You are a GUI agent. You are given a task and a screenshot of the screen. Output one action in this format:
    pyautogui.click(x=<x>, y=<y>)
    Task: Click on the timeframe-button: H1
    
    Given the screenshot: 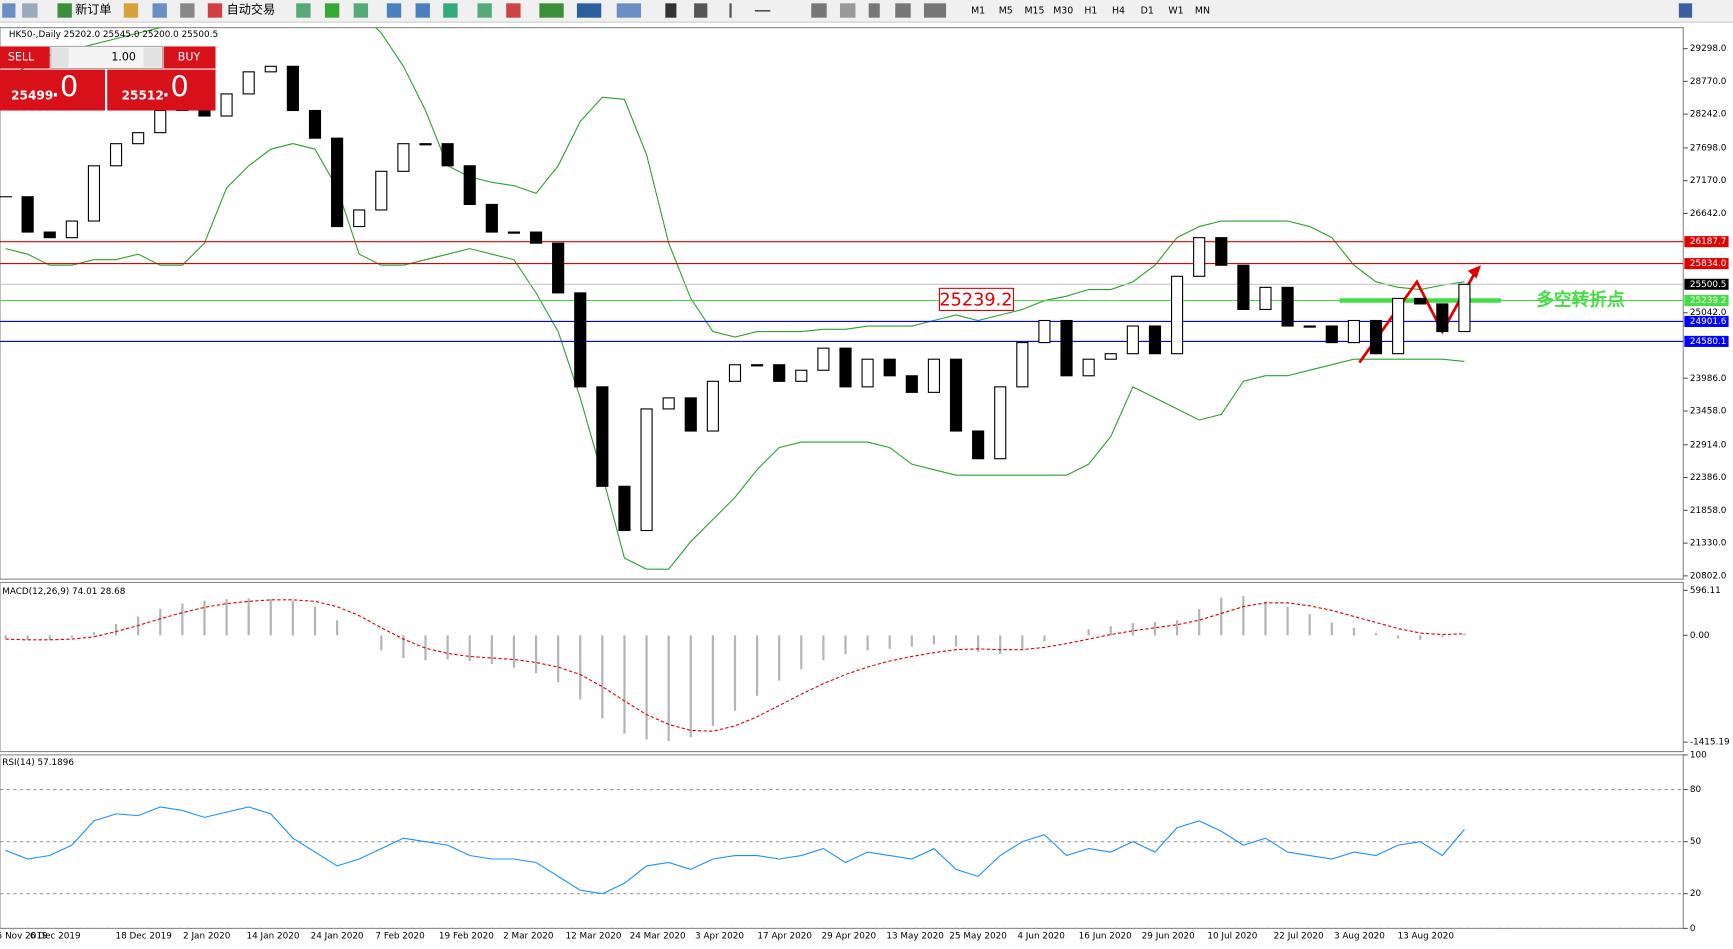 What is the action you would take?
    pyautogui.click(x=1090, y=11)
    